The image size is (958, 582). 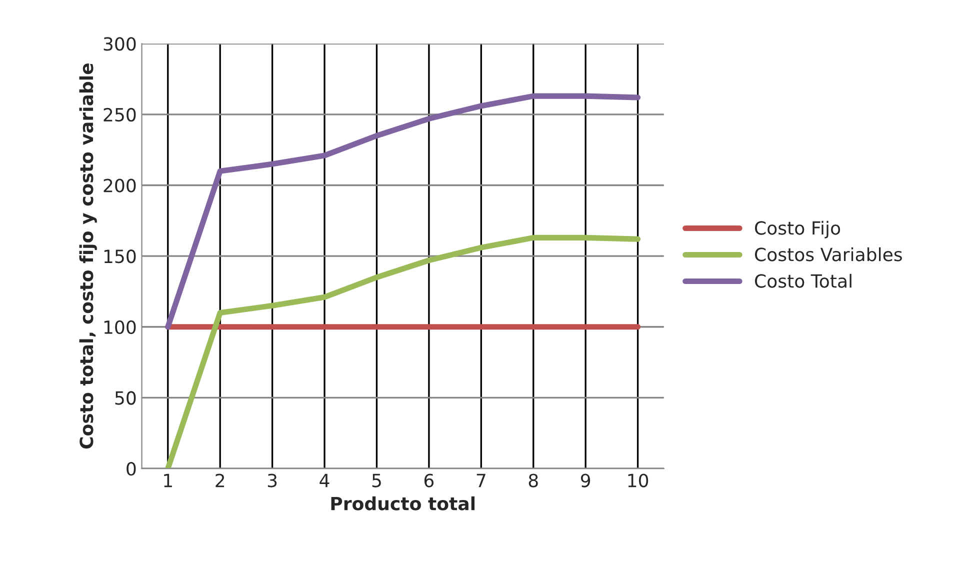 What do you see at coordinates (120, 44) in the screenshot?
I see `y-tick-label: 300` at bounding box center [120, 44].